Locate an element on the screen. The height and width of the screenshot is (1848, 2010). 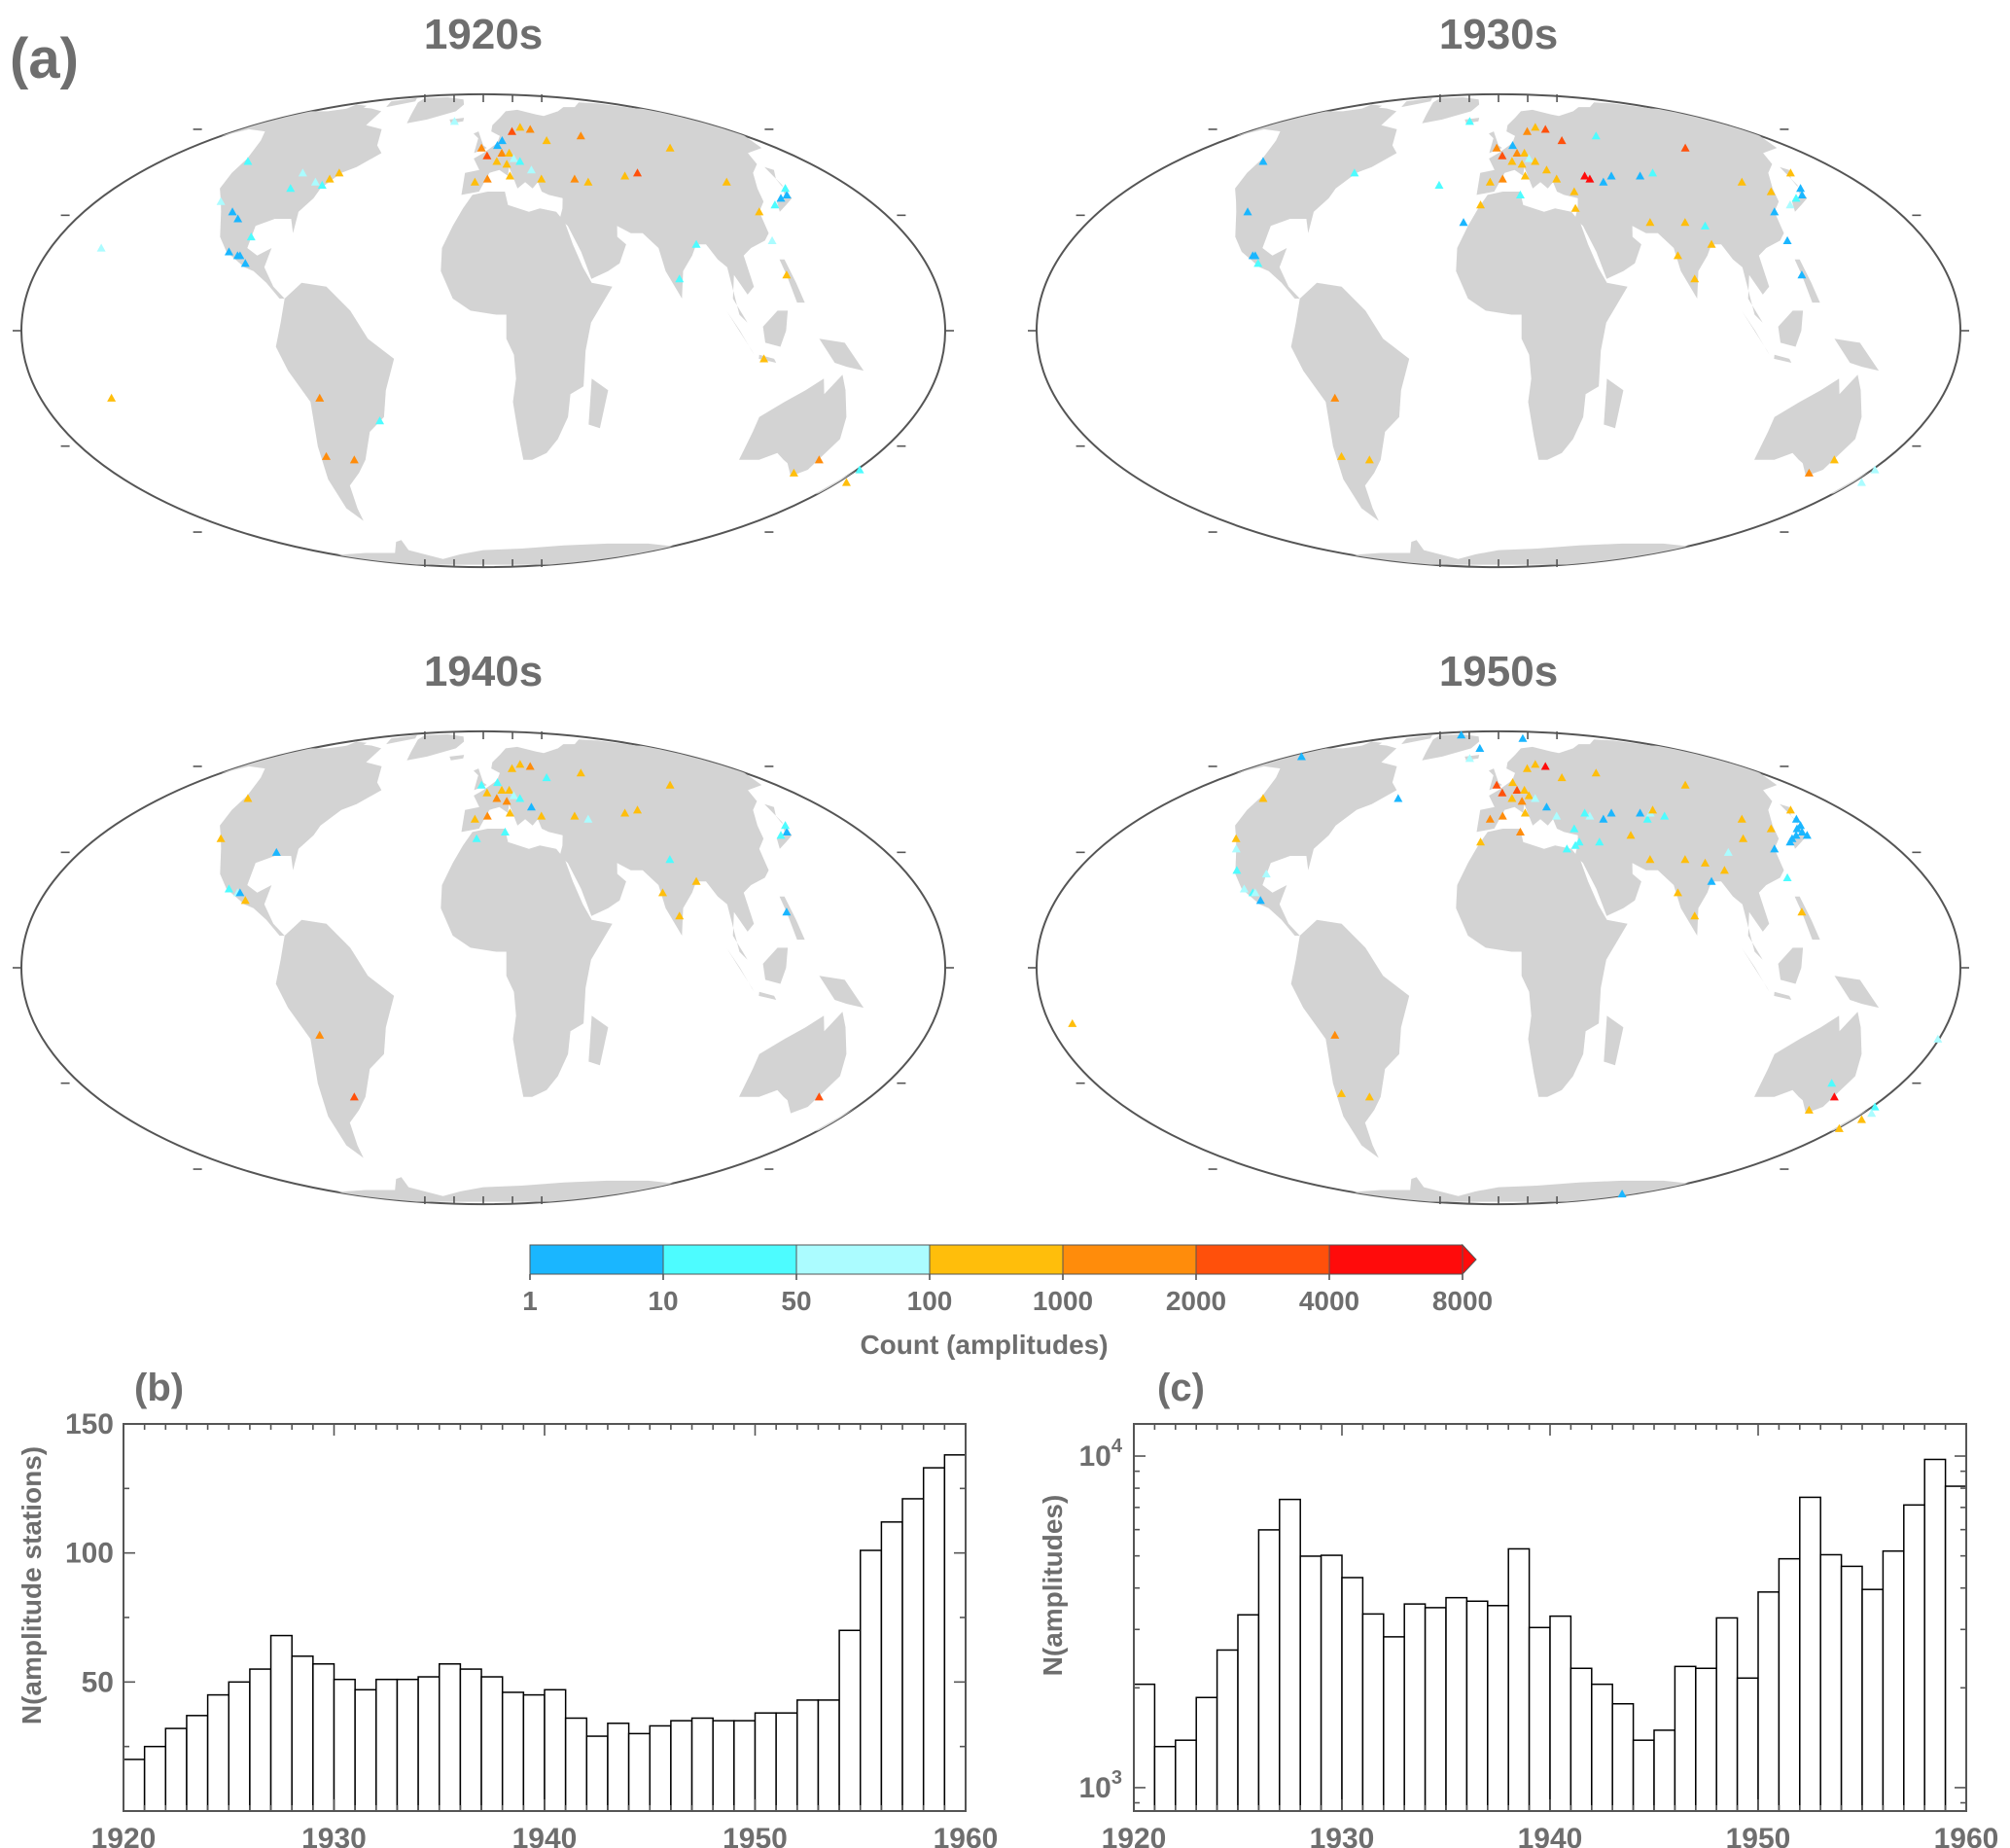
panel-c-ylabel: N(amplitudes) is located at coordinates (1053, 1586).